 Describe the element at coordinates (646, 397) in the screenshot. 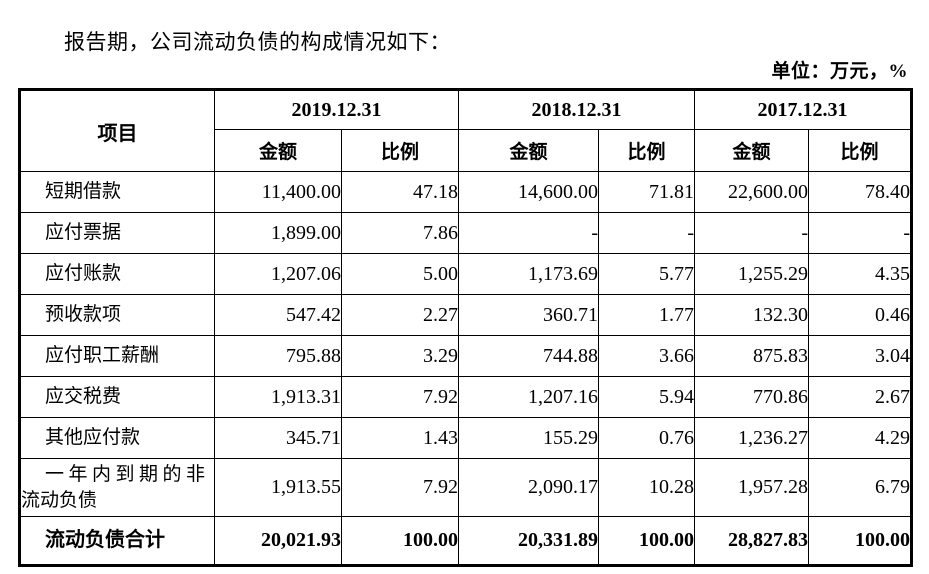

I see `cell-2018-ratio: 5.94` at that location.